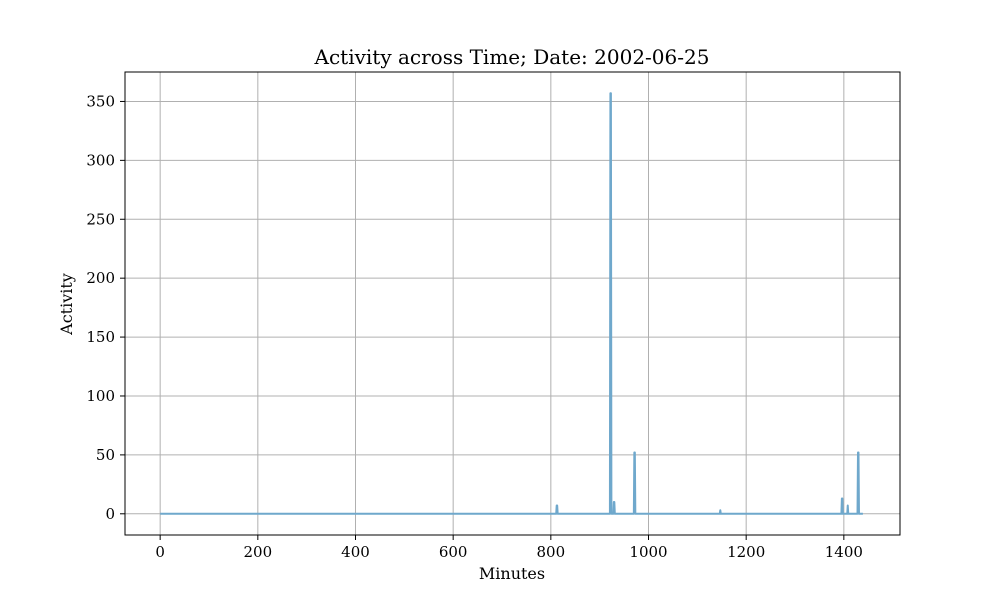 The width and height of the screenshot is (1000, 600). I want to click on y-axis: 0 50 100 150 200 250 300 350, so click(105, 307).